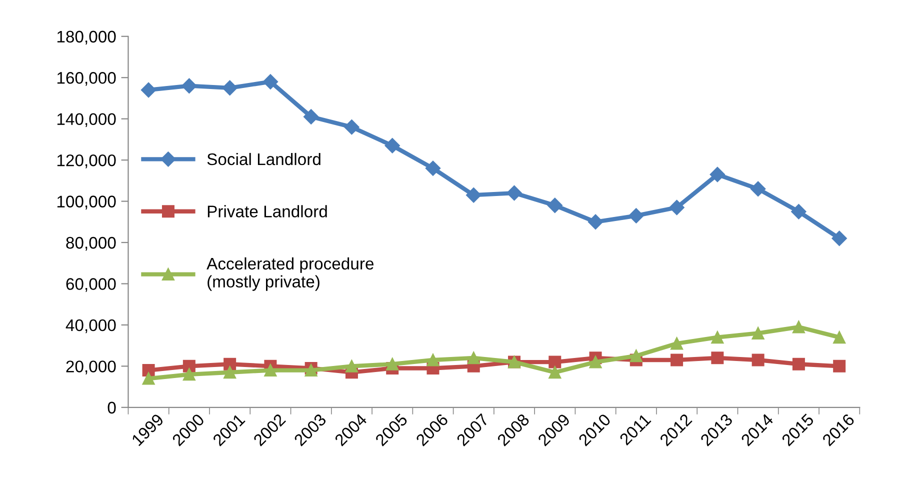 This screenshot has height=485, width=903. Describe the element at coordinates (91, 367) in the screenshot. I see `y-tick-label: 20,000` at that location.